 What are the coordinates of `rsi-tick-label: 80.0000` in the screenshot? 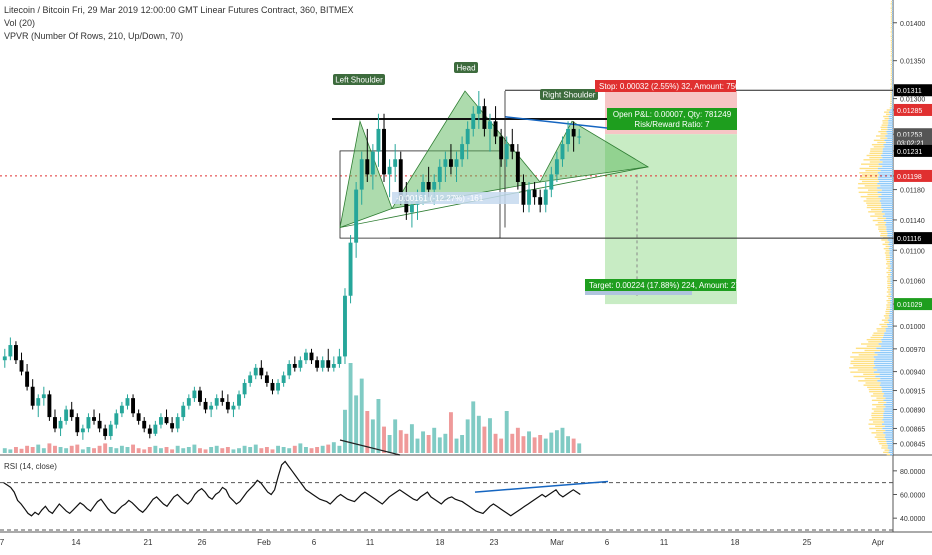 It's located at (912, 472).